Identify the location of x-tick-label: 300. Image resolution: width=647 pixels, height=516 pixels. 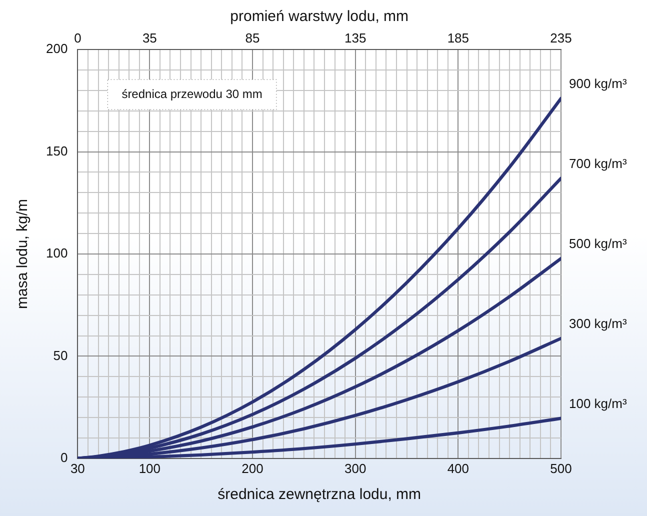
(355, 468).